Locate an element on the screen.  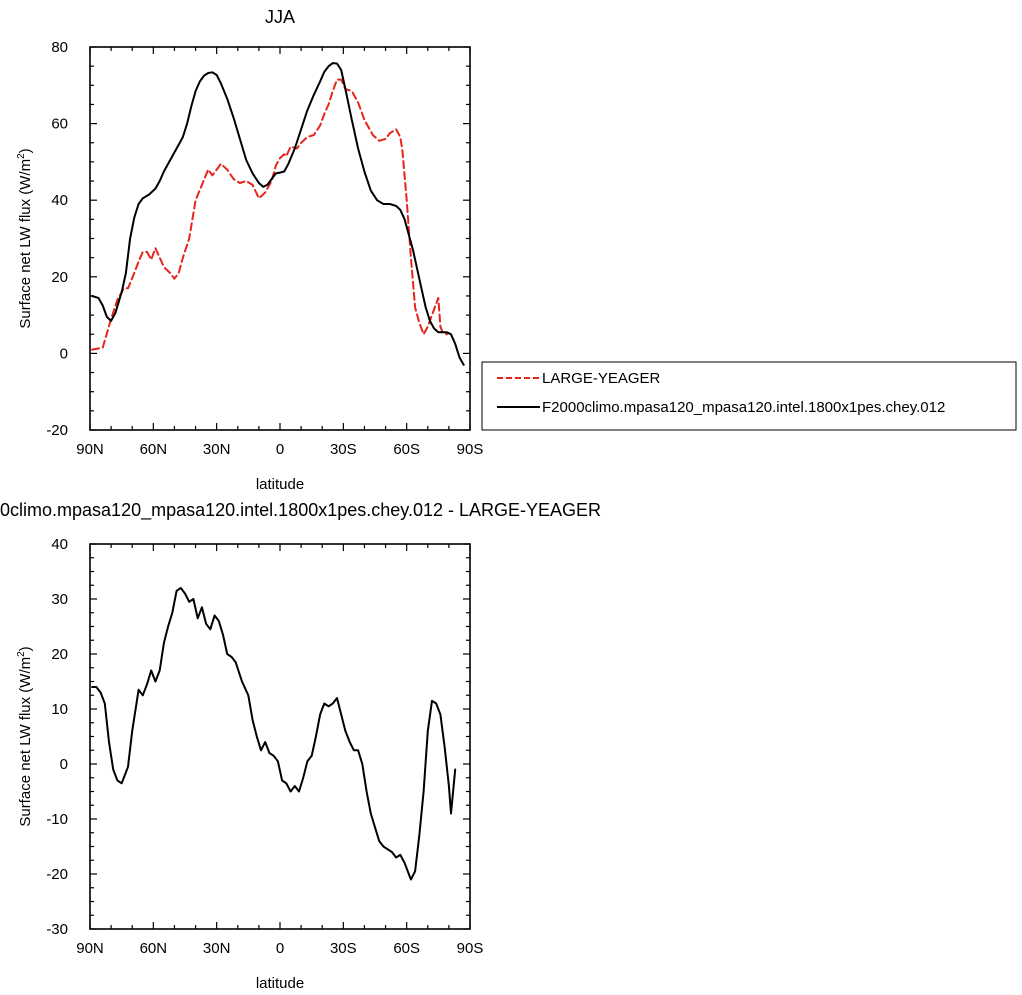
bottom-y-tick-label: -10 is located at coordinates (57, 819).